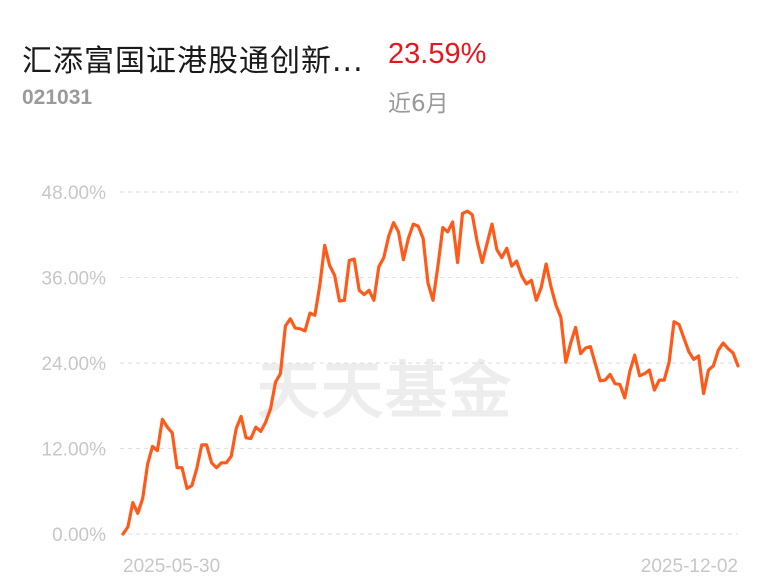  I want to click on return-period-label: 近6月, so click(418, 104).